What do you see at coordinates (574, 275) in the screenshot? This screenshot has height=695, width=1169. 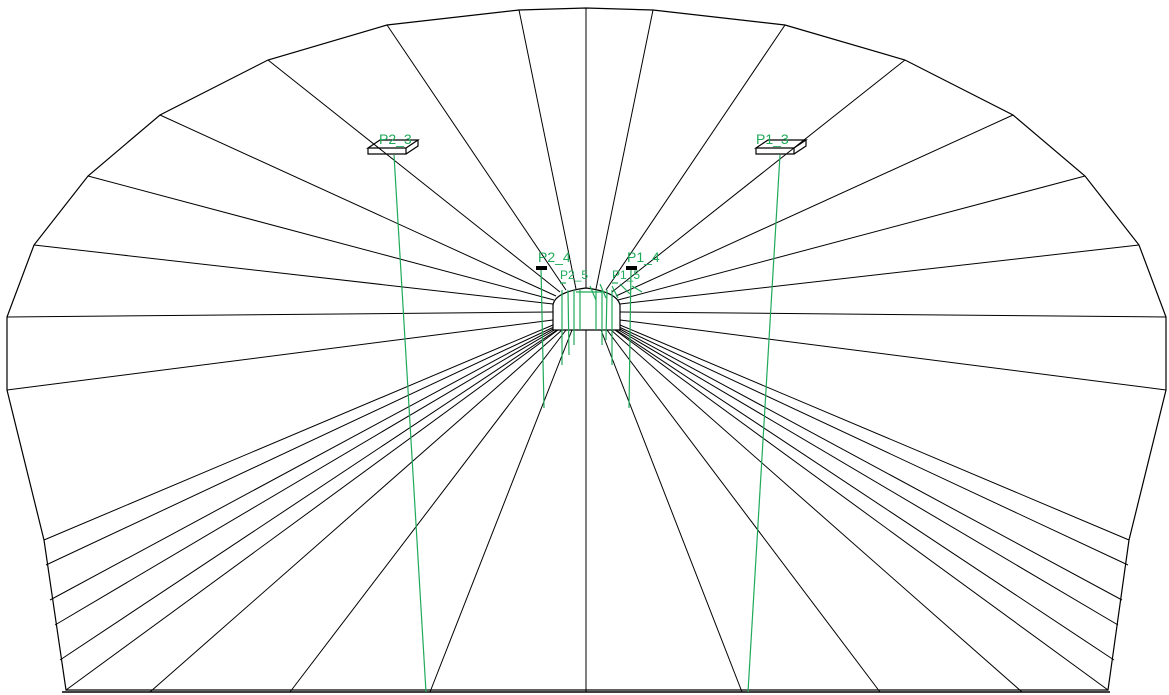 I see `label-inner-left: P2_5` at bounding box center [574, 275].